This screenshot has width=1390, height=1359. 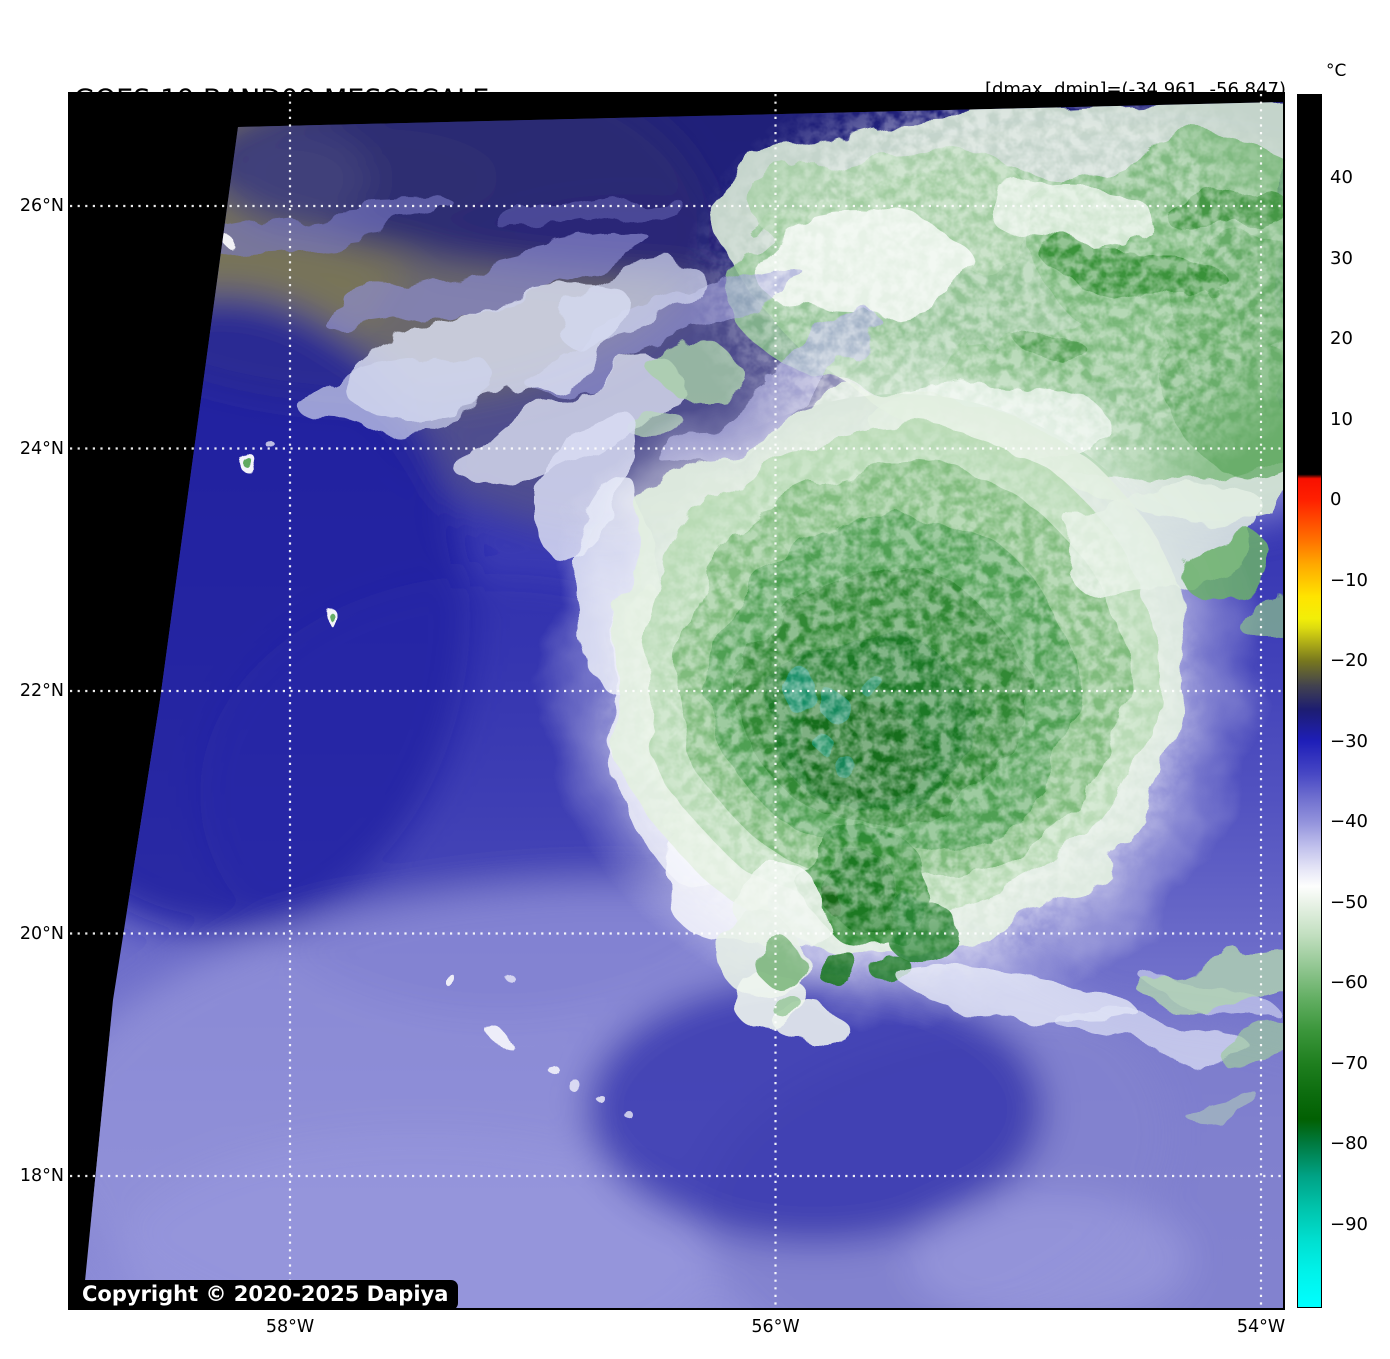 What do you see at coordinates (1349, 1063) in the screenshot?
I see `colorbar-tick-label: −70` at bounding box center [1349, 1063].